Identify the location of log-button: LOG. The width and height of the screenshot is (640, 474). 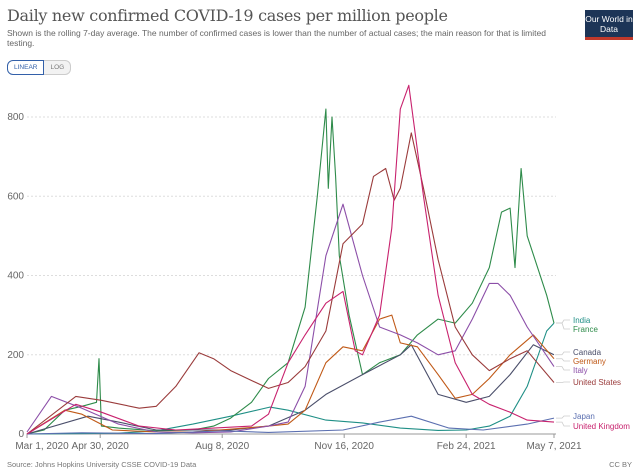
(58, 67).